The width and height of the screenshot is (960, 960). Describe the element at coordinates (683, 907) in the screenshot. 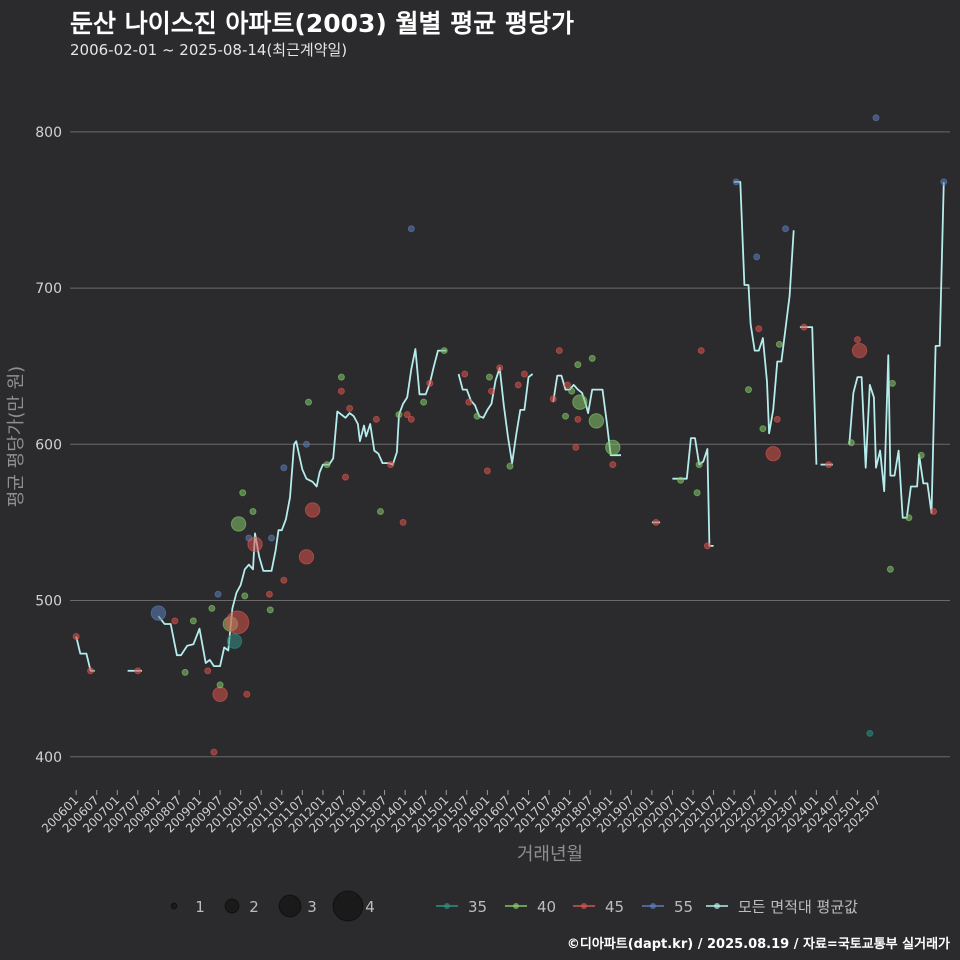

I see `color-legend-label-3: 55` at that location.